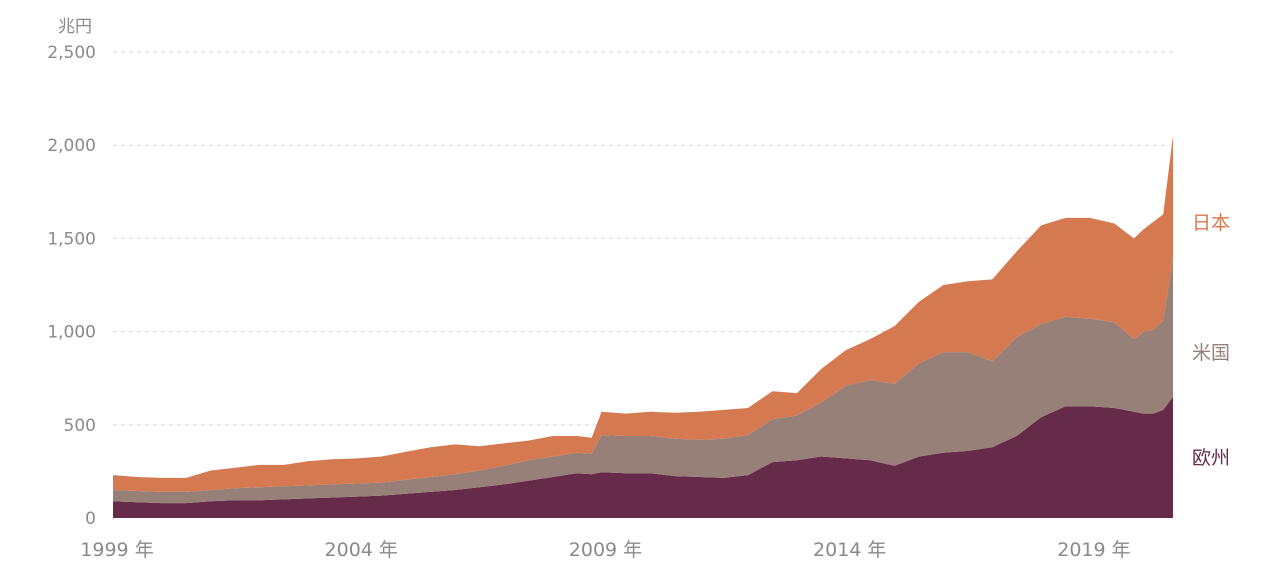 Image resolution: width=1280 pixels, height=568 pixels. What do you see at coordinates (80, 426) in the screenshot?
I see `y-tick-label: 500` at bounding box center [80, 426].